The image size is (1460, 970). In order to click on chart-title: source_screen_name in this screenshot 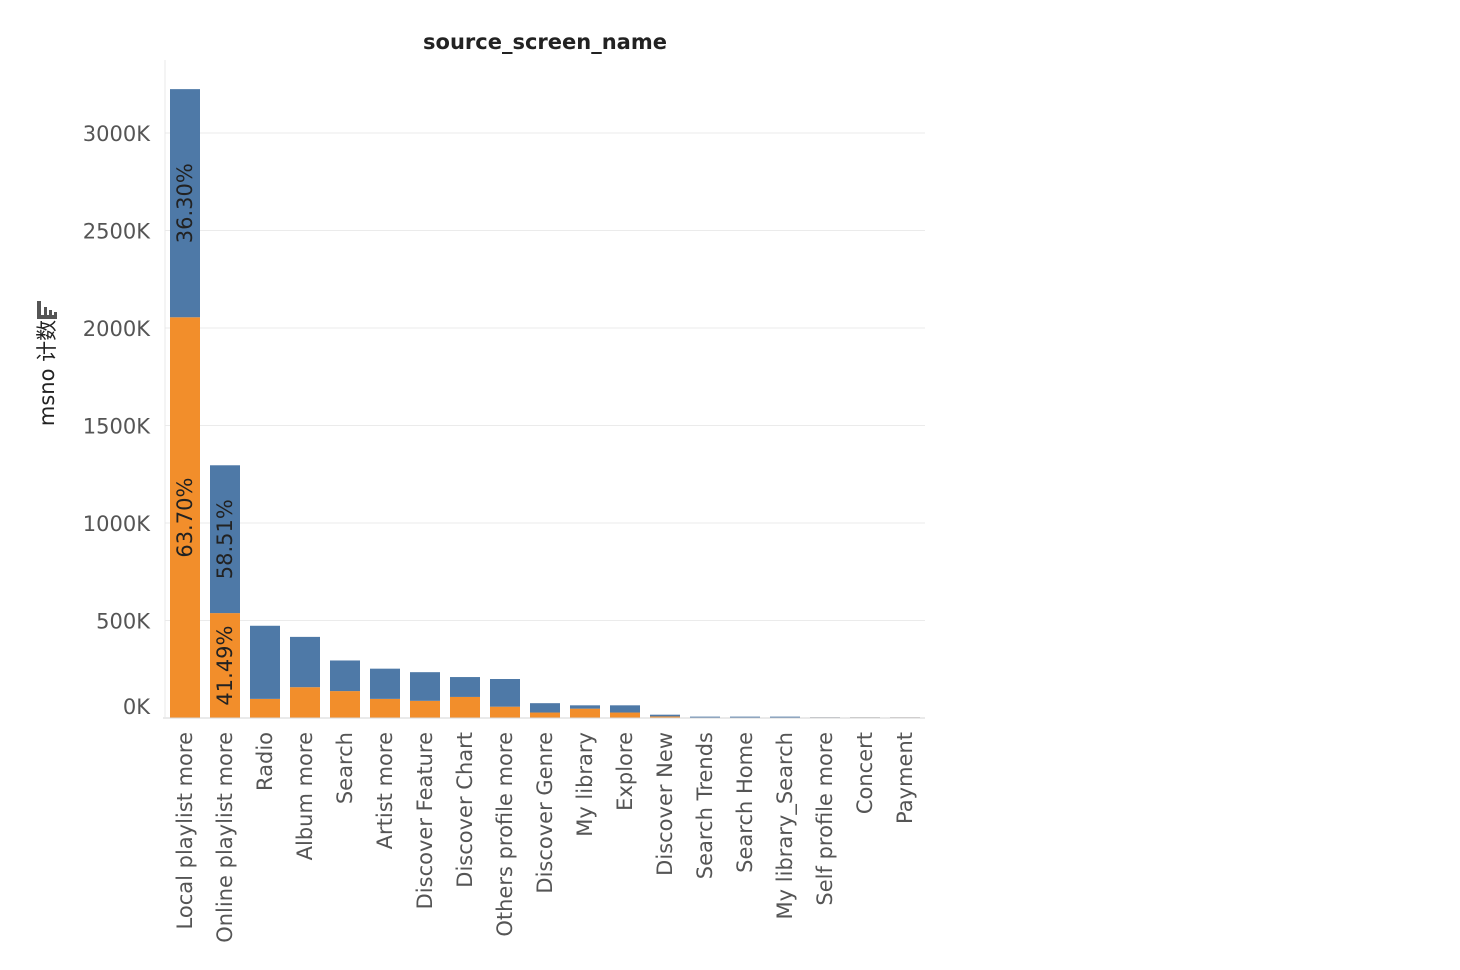, I will do `click(545, 42)`.